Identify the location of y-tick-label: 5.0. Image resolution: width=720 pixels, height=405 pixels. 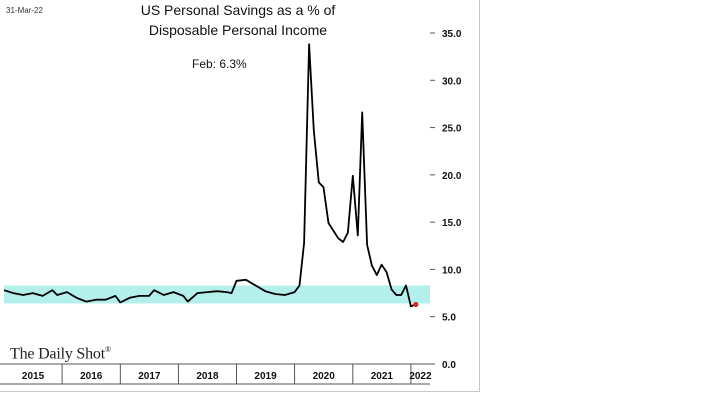
(449, 318).